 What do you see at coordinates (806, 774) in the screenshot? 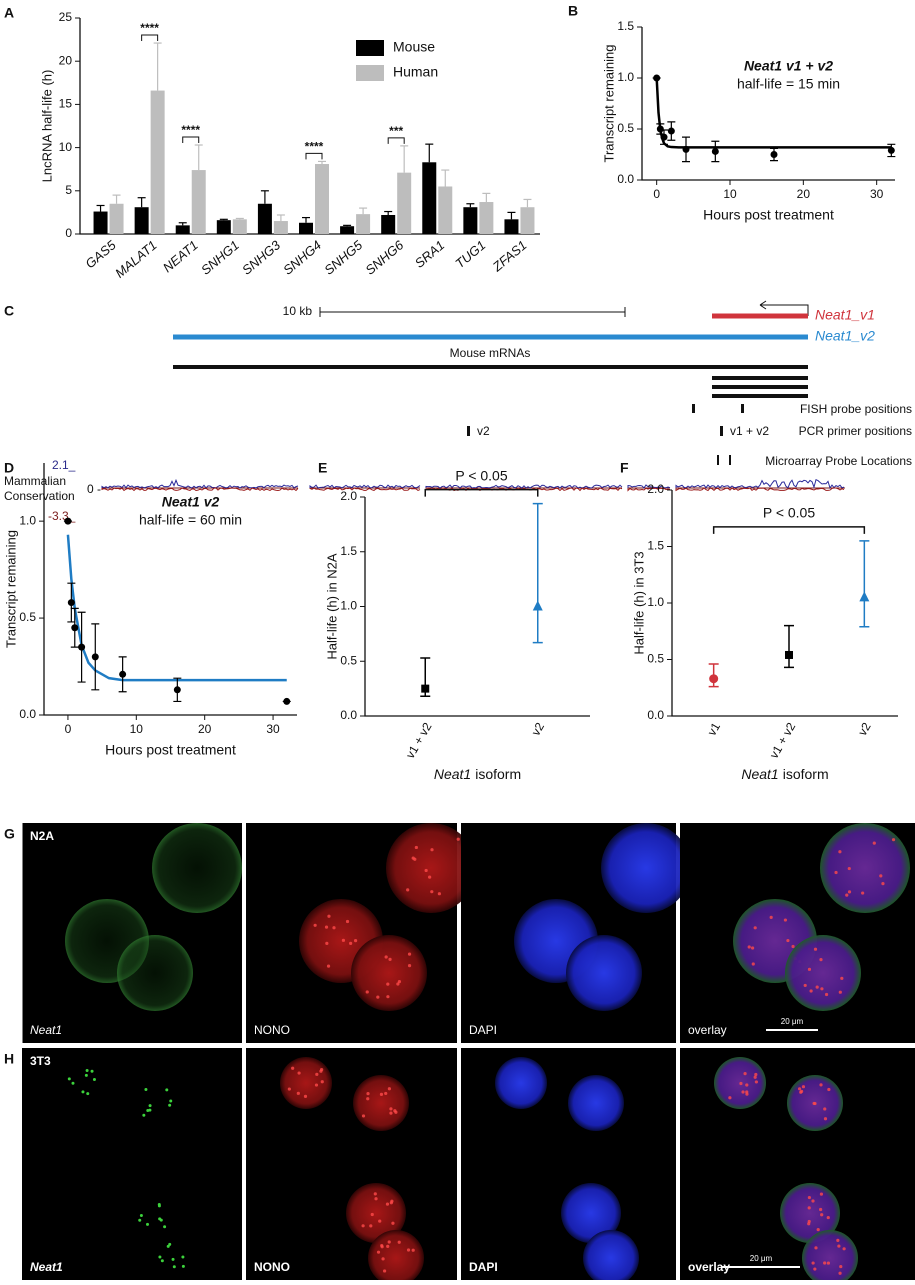
I see `x-axis-label-part: isoform` at bounding box center [806, 774].